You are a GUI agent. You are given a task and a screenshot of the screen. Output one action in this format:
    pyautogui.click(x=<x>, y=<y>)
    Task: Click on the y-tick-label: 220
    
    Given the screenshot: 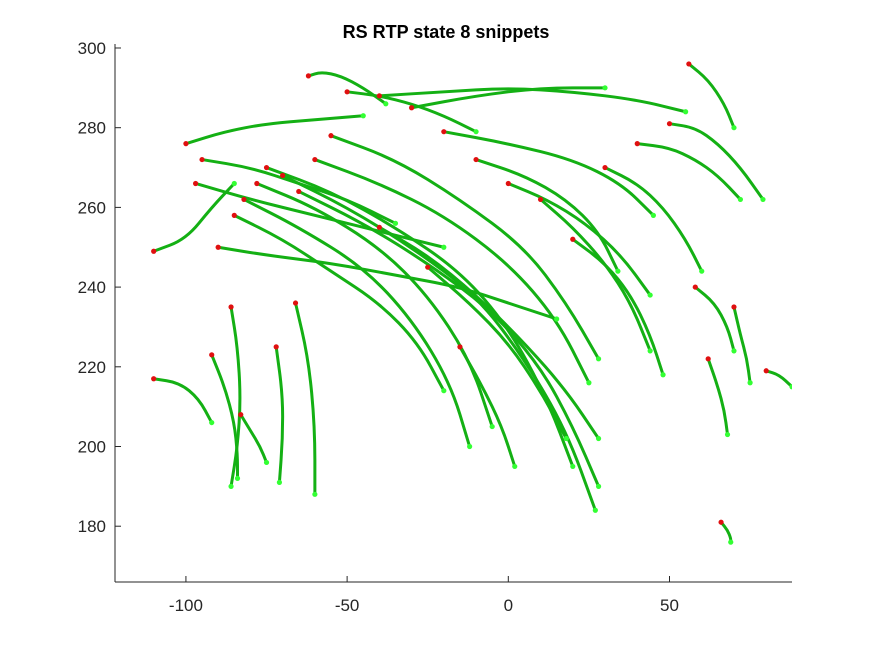 What is the action you would take?
    pyautogui.click(x=92, y=367)
    